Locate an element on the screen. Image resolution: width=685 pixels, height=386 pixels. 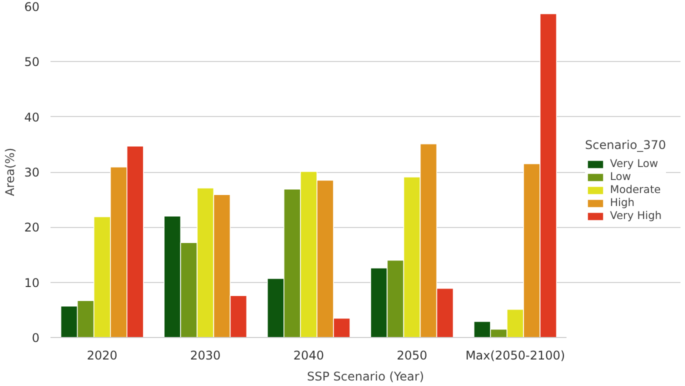
y-tick-label: 0 is located at coordinates (36, 338).